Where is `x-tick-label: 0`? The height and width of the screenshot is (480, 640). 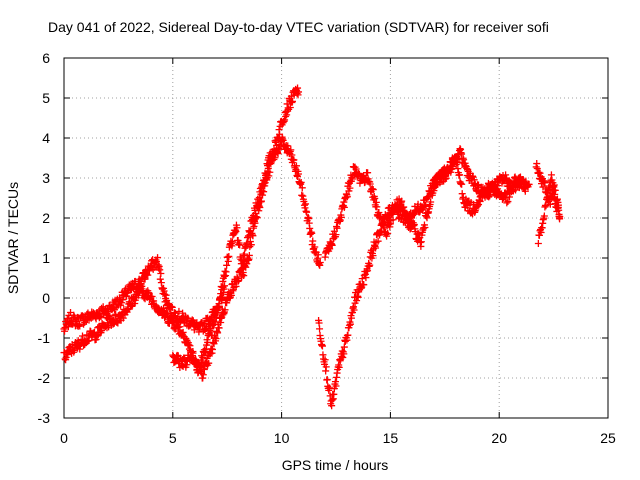
x-tick-label: 0 is located at coordinates (64, 438).